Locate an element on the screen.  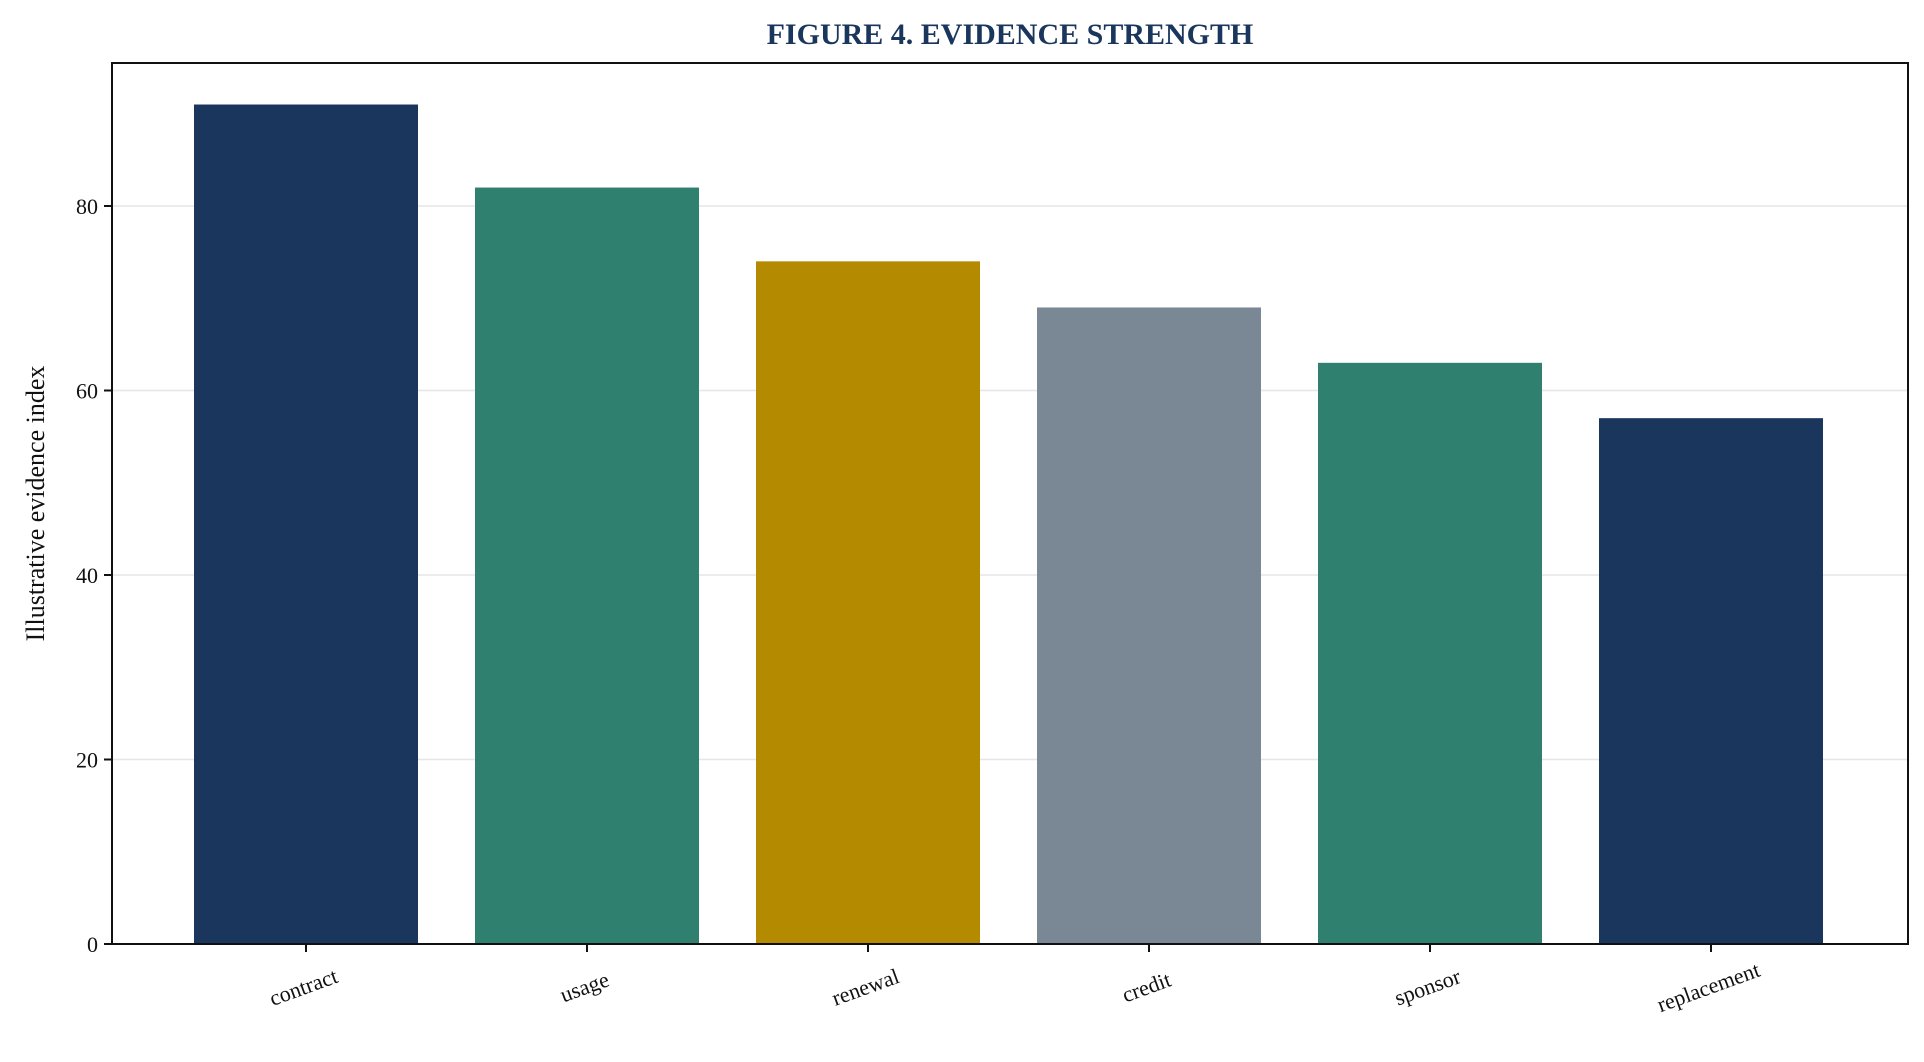
x-tick-label-contract: contract is located at coordinates (303, 987).